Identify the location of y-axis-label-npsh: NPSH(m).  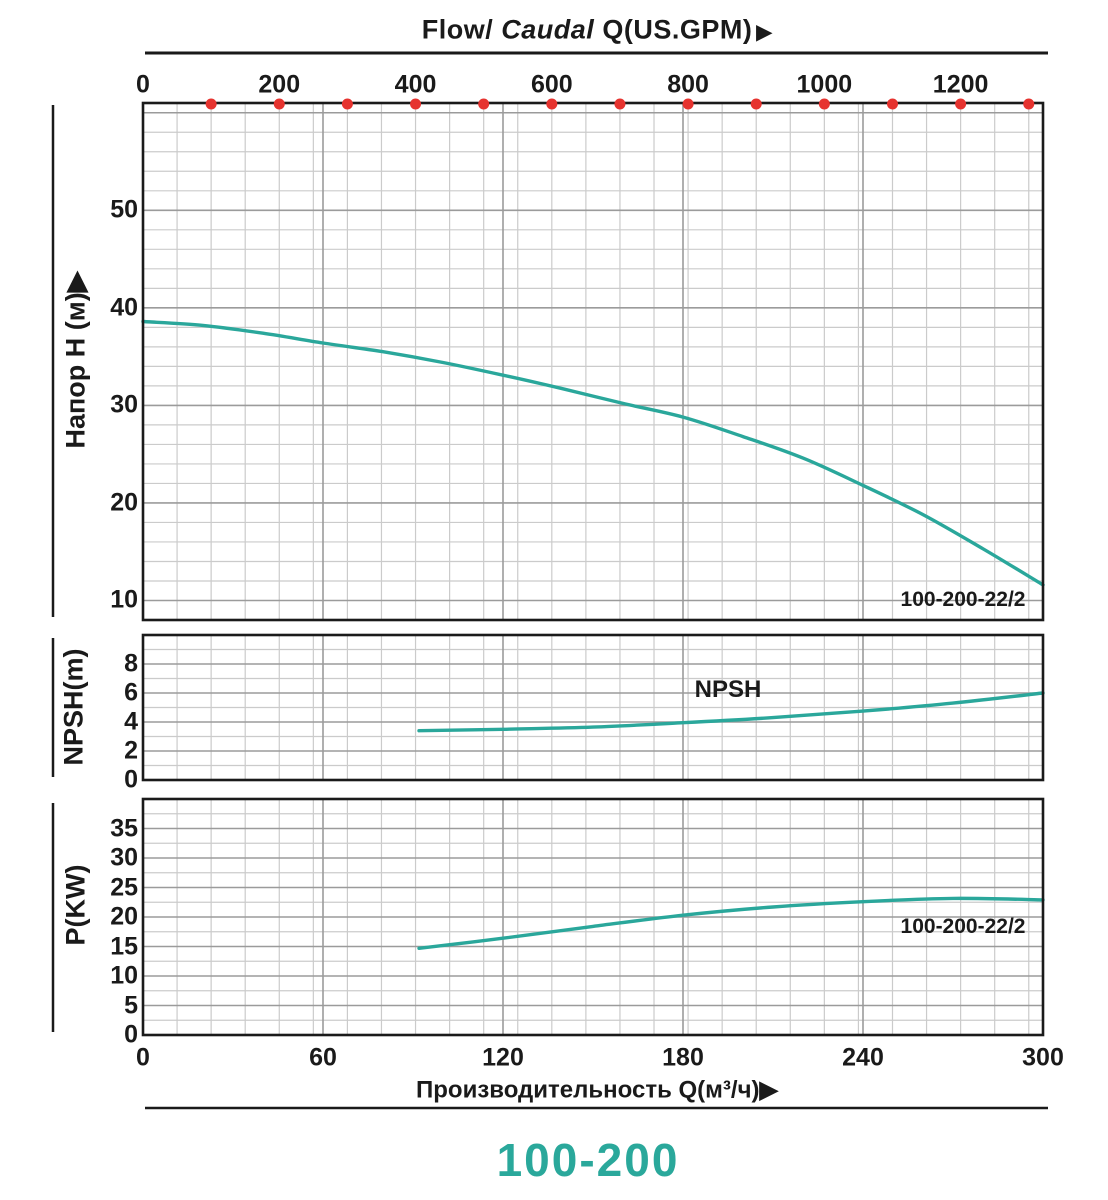
(73, 707).